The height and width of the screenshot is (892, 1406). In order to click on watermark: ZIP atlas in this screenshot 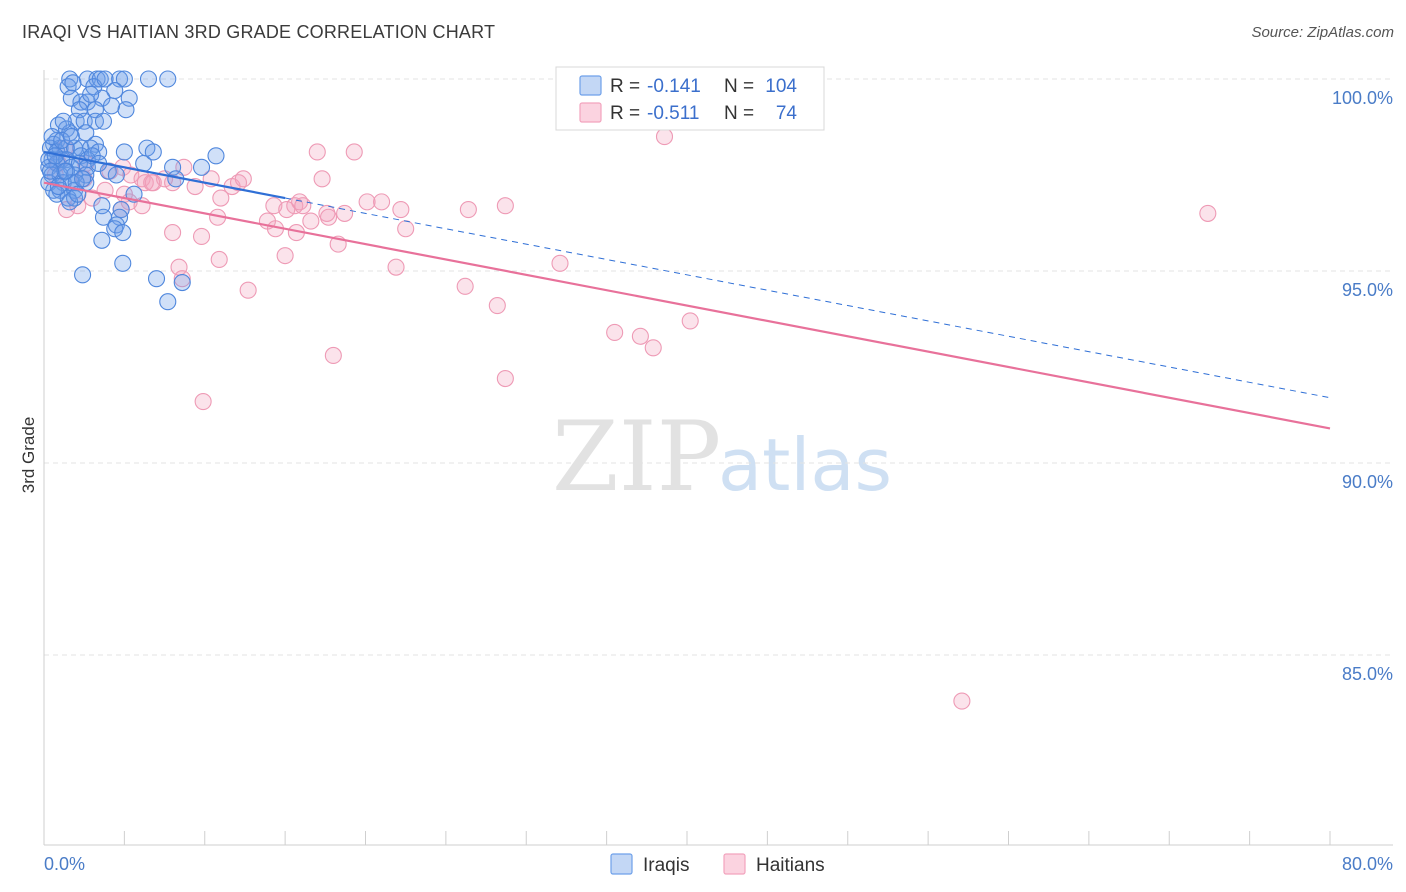, I will do `click(722, 457)`.